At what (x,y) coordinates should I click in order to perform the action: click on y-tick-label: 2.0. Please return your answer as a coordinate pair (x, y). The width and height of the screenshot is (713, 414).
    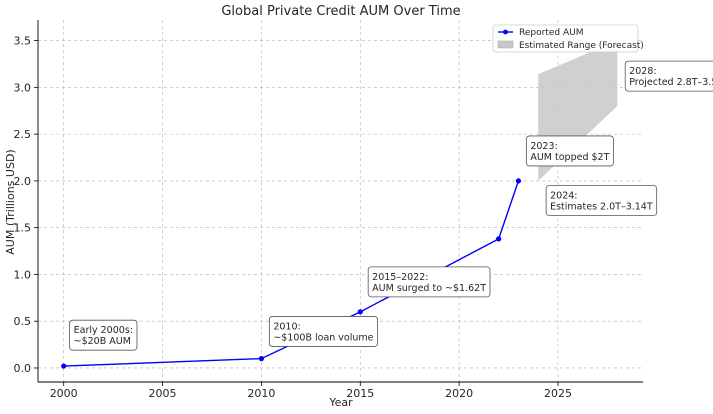
    Looking at the image, I should click on (23, 181).